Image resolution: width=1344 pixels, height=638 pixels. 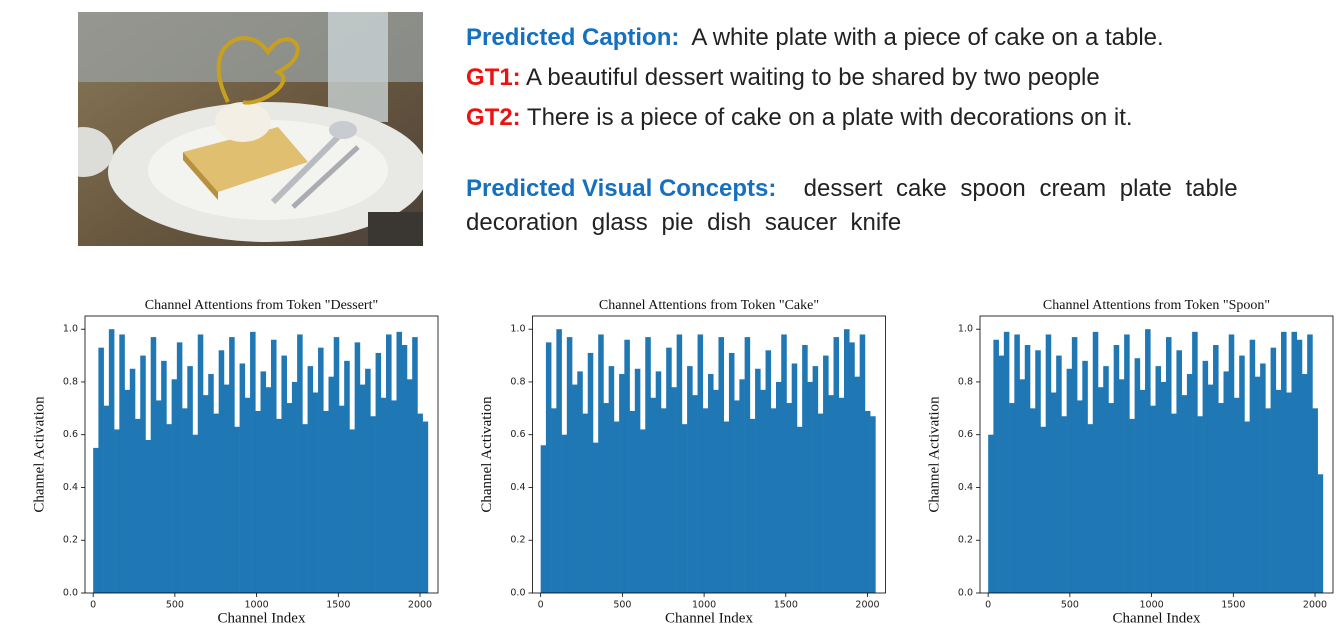 What do you see at coordinates (622, 605) in the screenshot?
I see `x-tick-label: 500` at bounding box center [622, 605].